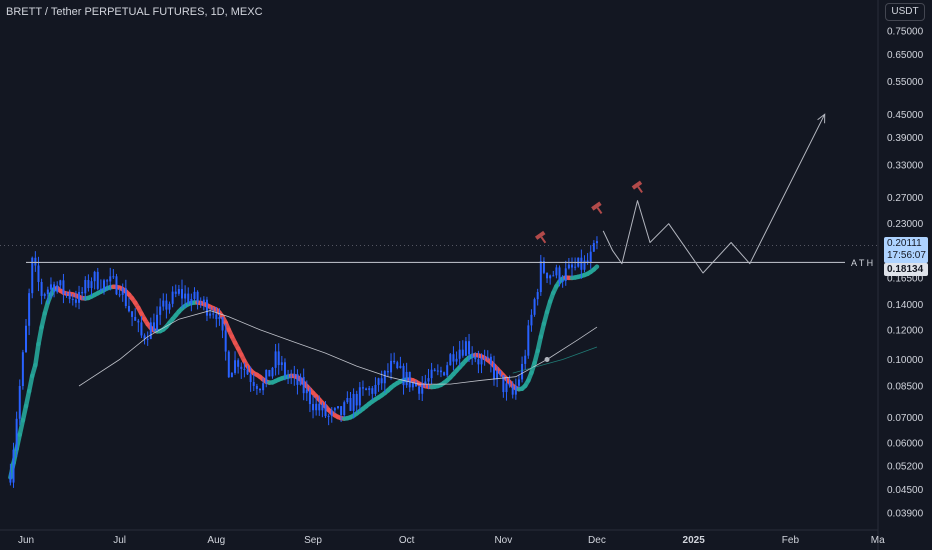 This screenshot has height=550, width=932. Describe the element at coordinates (119, 540) in the screenshot. I see `x-tick-label: Jul` at that location.